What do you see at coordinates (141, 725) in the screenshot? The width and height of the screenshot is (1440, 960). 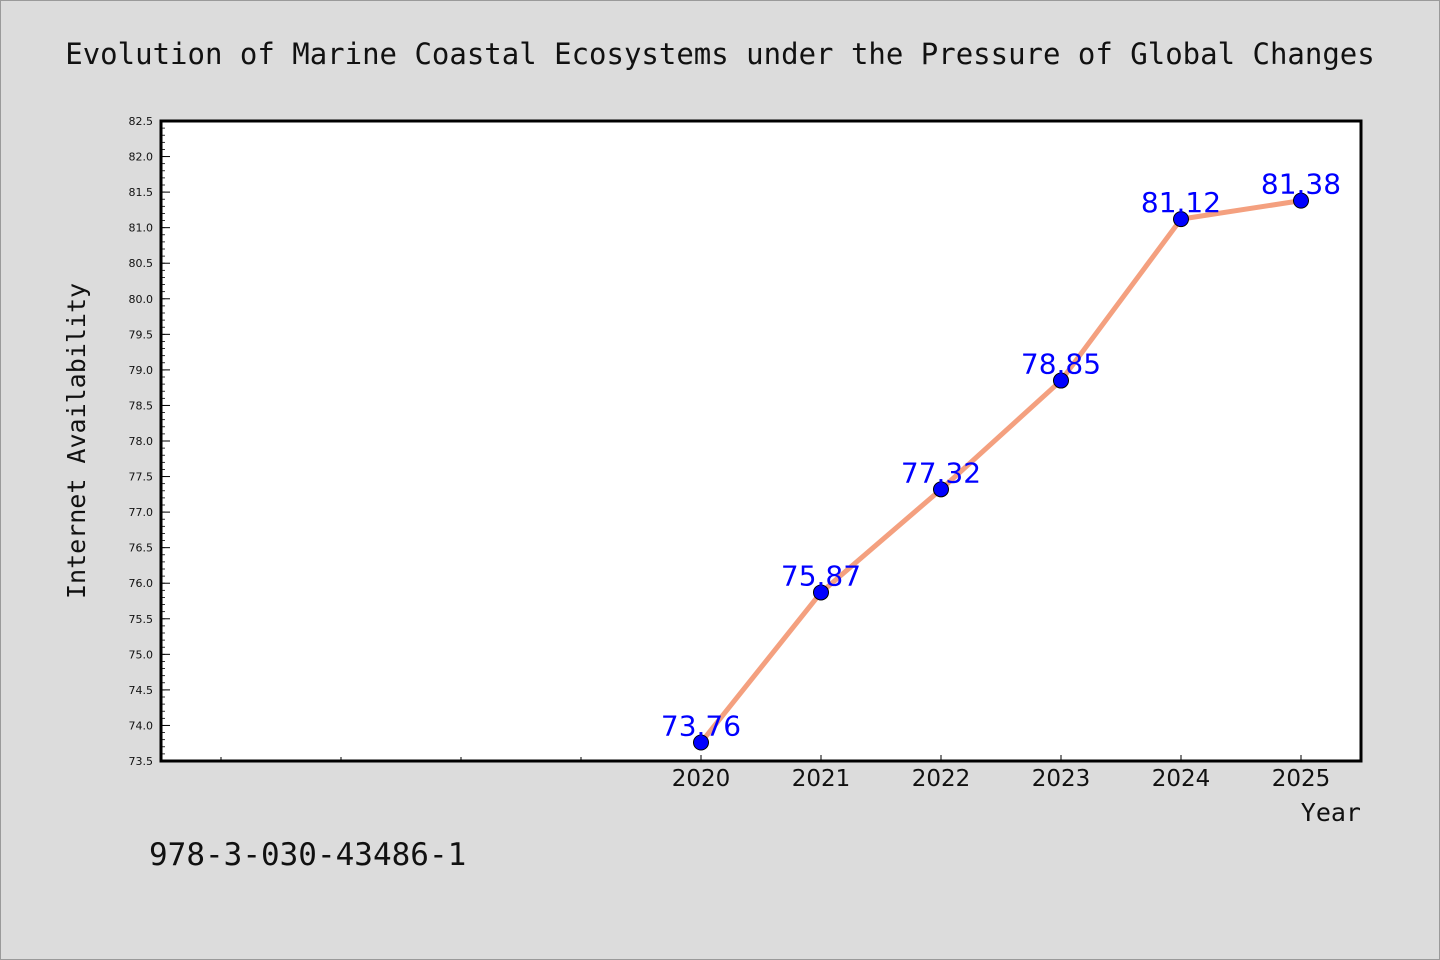 I see `y-tick-label: 74.0` at bounding box center [141, 725].